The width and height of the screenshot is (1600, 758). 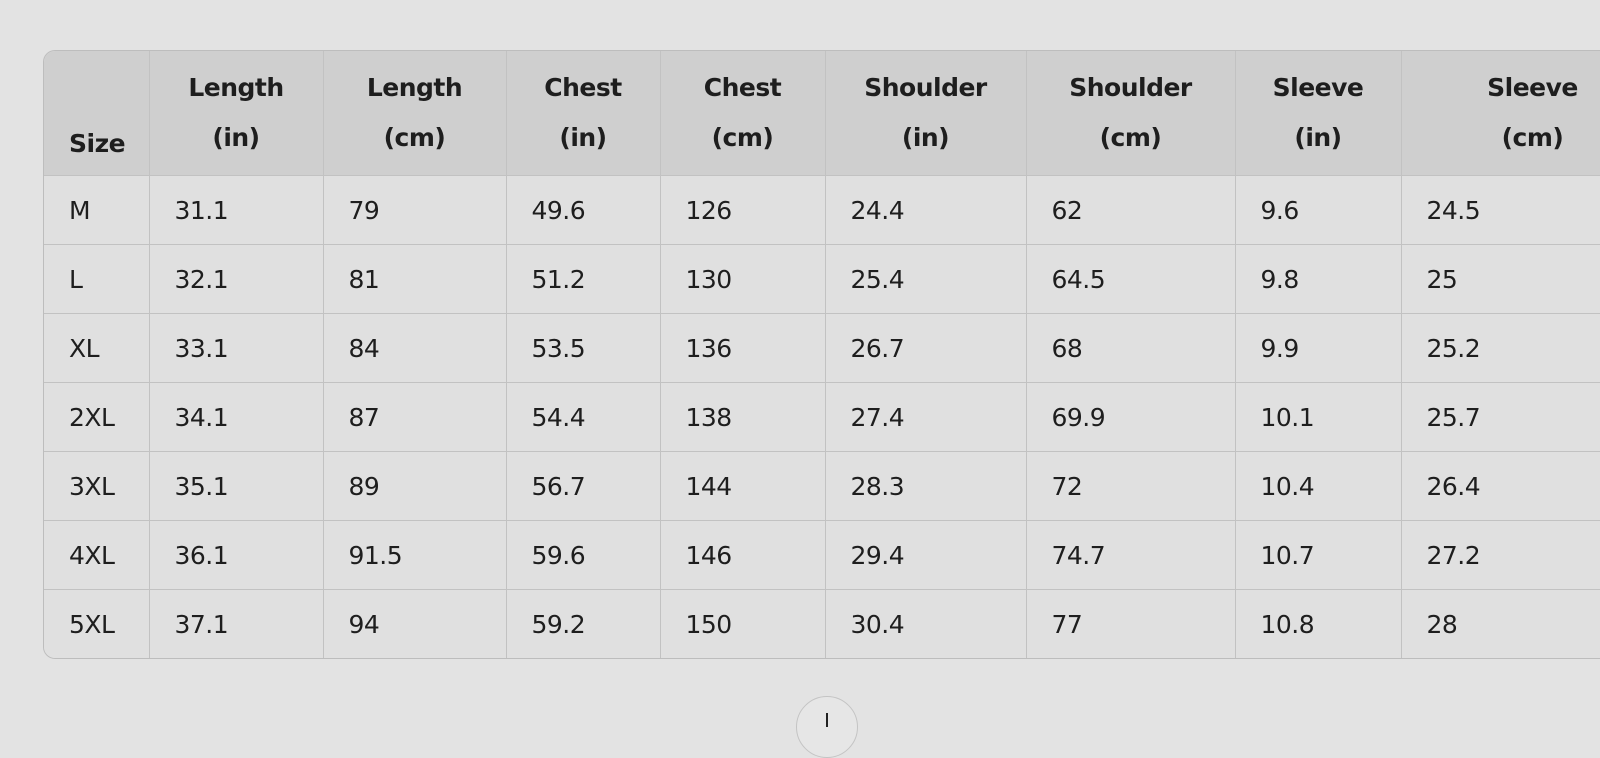 I want to click on column-header: Sleeve(in), so click(x=1318, y=113).